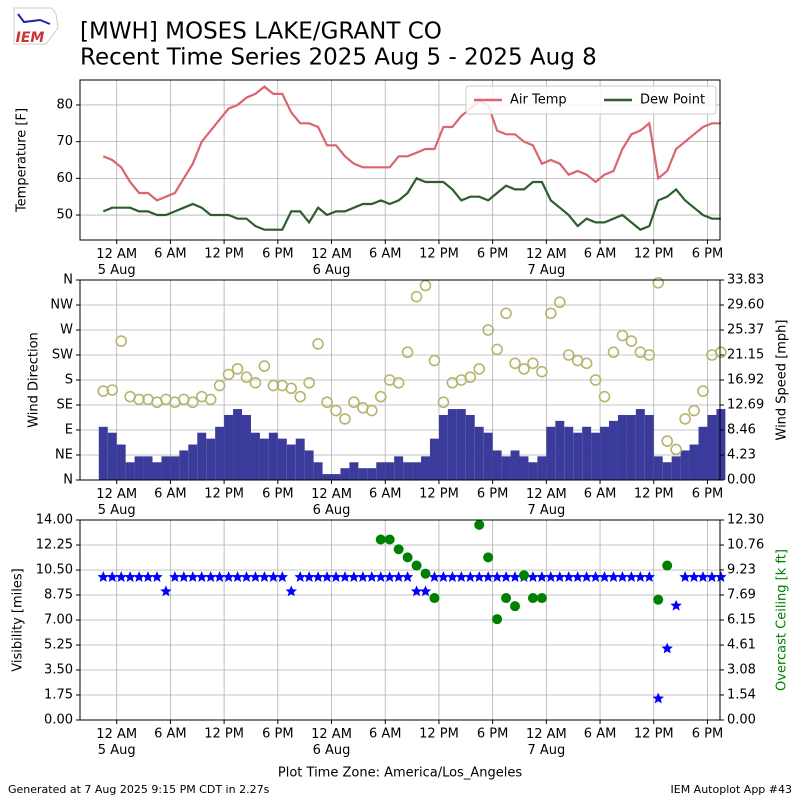 This screenshot has height=800, width=800. I want to click on y-tick-label: 80, so click(64, 104).